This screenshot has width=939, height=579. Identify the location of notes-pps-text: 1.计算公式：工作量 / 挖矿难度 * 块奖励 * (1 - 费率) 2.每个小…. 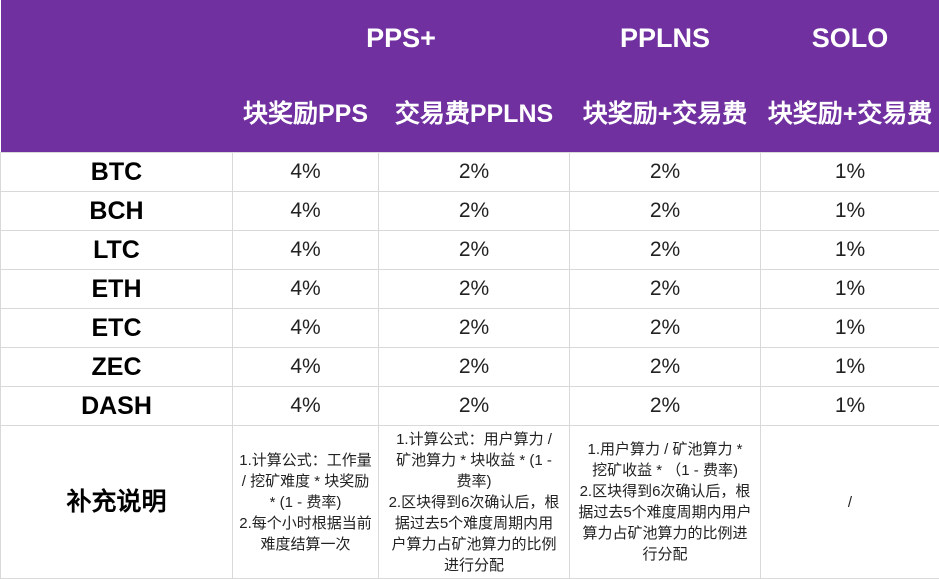
(305, 502).